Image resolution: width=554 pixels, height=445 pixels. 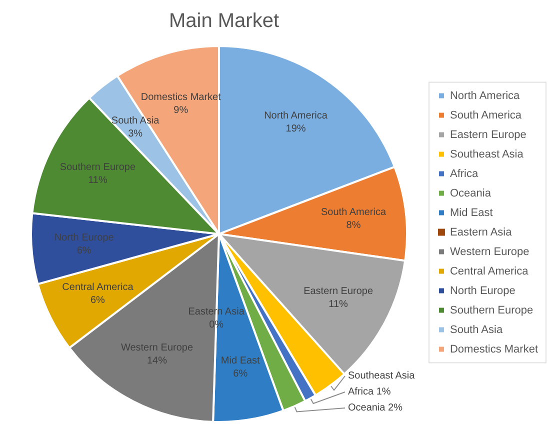 What do you see at coordinates (483, 290) in the screenshot?
I see `legend-label: North Europe` at bounding box center [483, 290].